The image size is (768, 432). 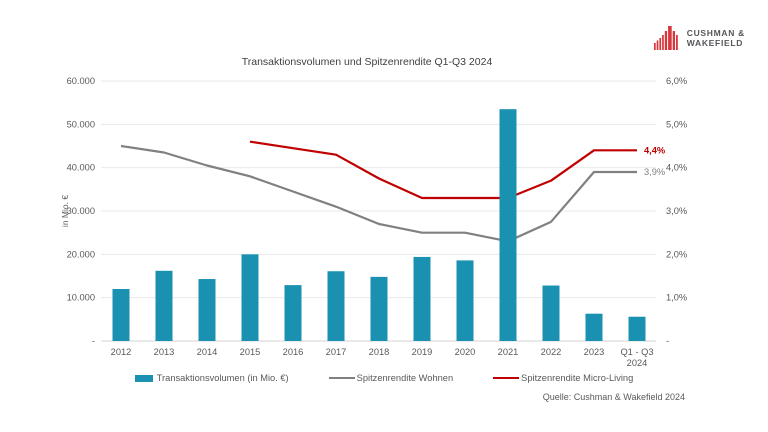 I want to click on legend-label-transaktionsvolumen: Transaktionsvolumen (in Mio. €), so click(x=222, y=378).